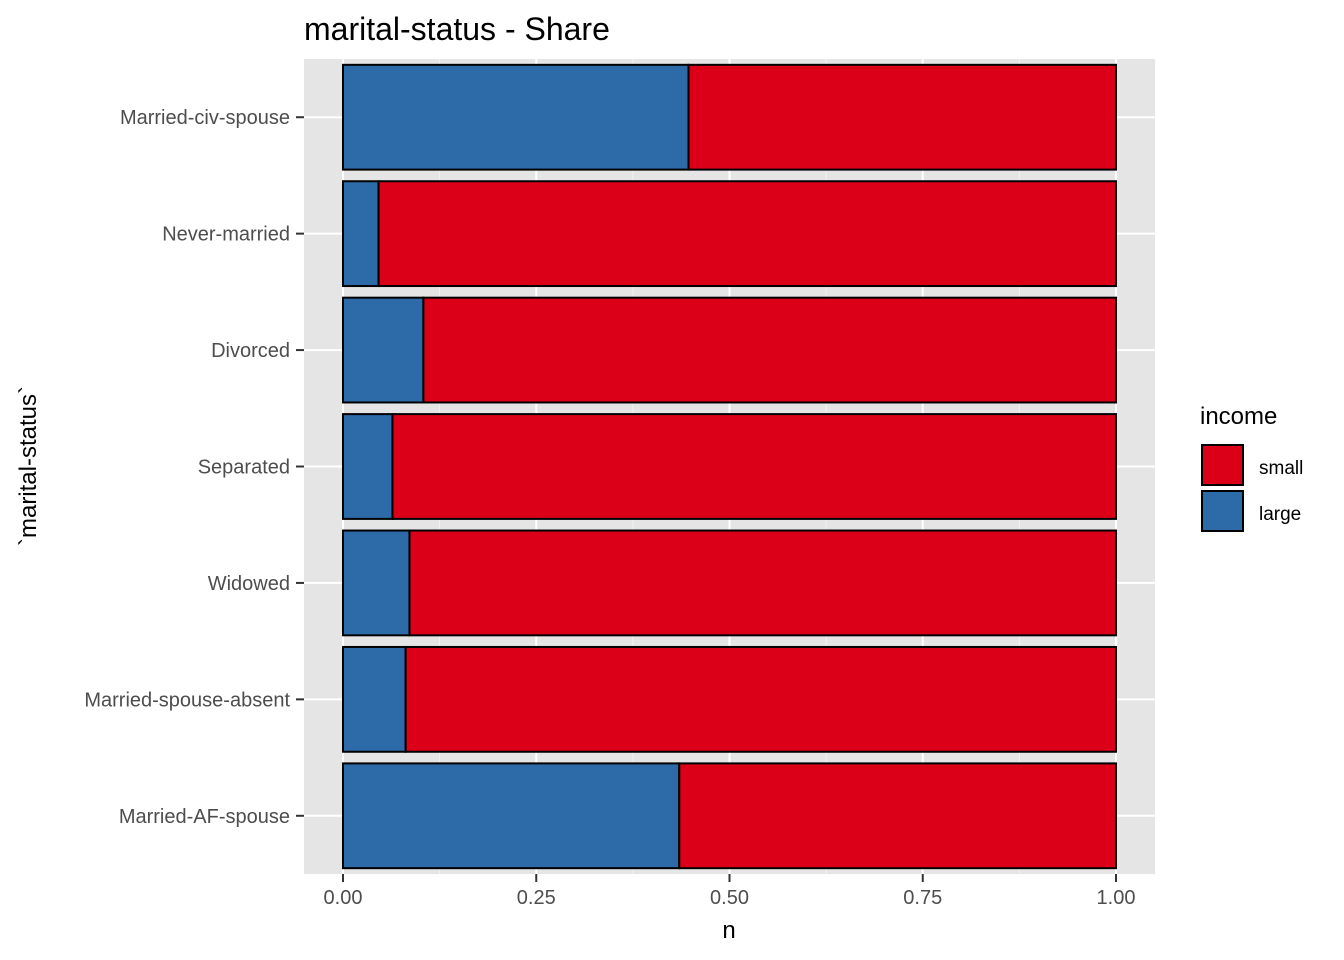 This screenshot has height=960, width=1344. What do you see at coordinates (28, 466) in the screenshot?
I see `y-axis-title: `marital-status`` at bounding box center [28, 466].